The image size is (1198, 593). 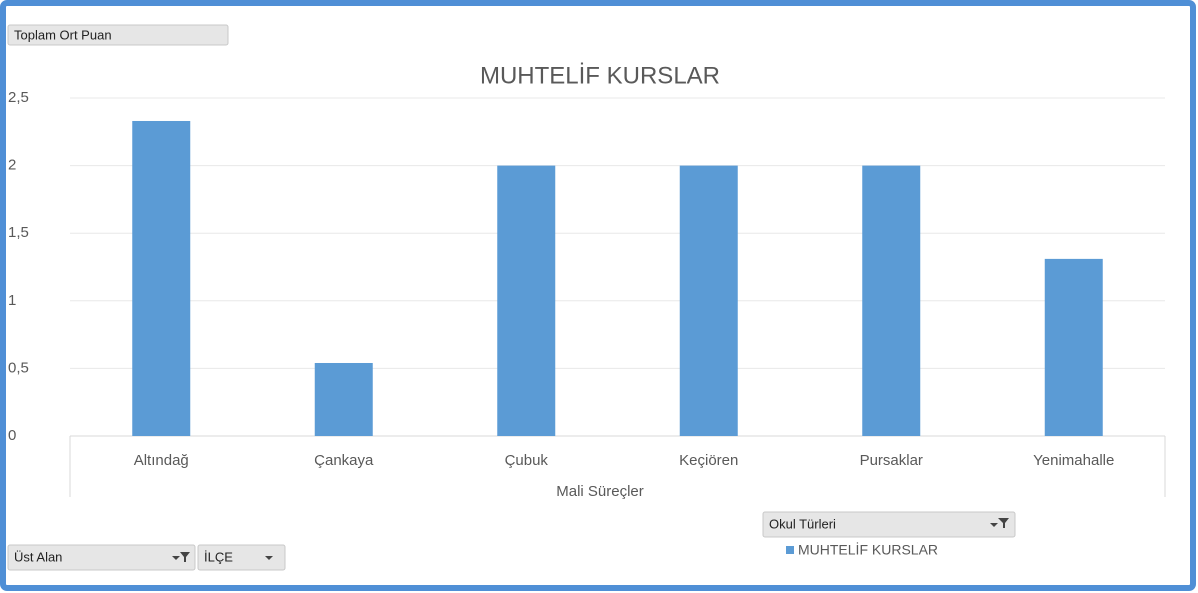 I want to click on filter-label: İLÇE, so click(x=218, y=556).